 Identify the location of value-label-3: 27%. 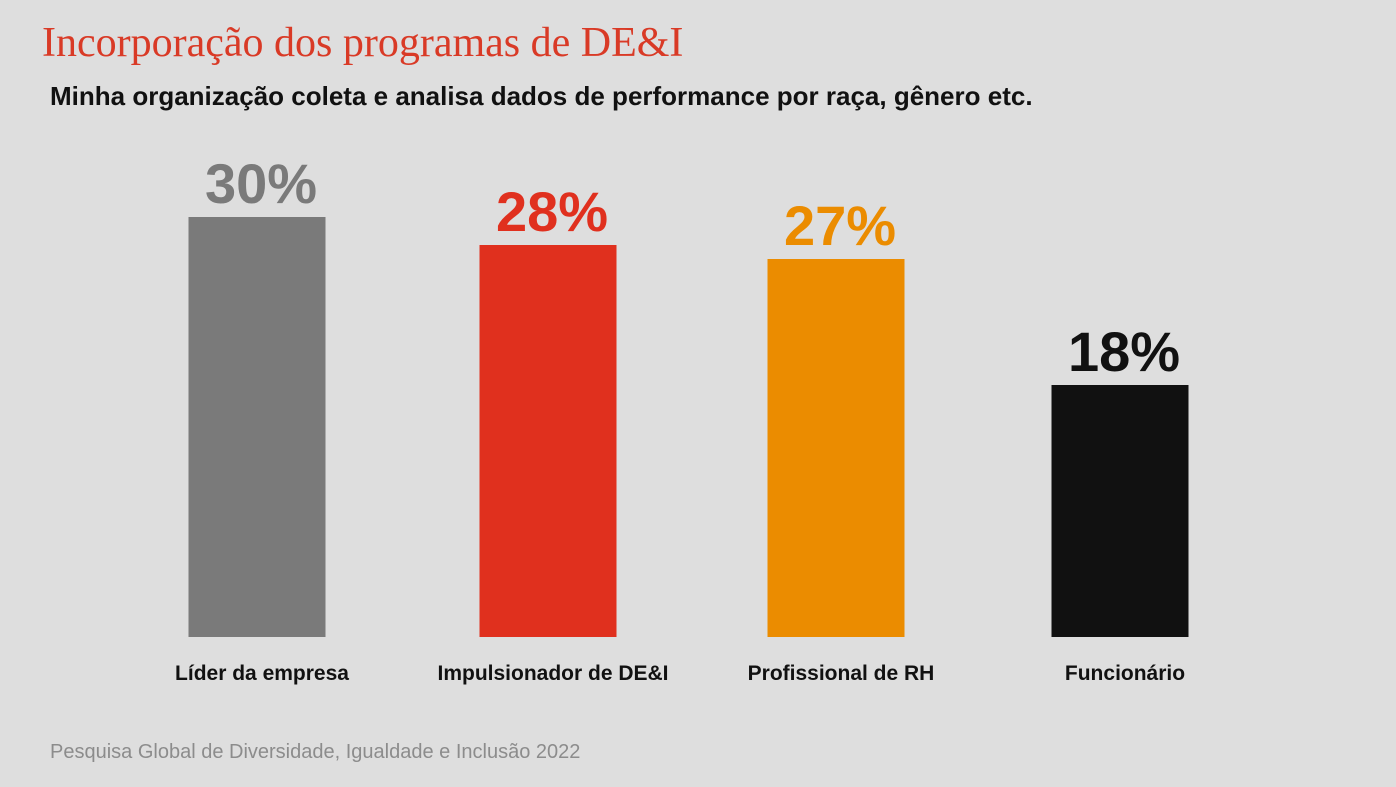
(840, 225).